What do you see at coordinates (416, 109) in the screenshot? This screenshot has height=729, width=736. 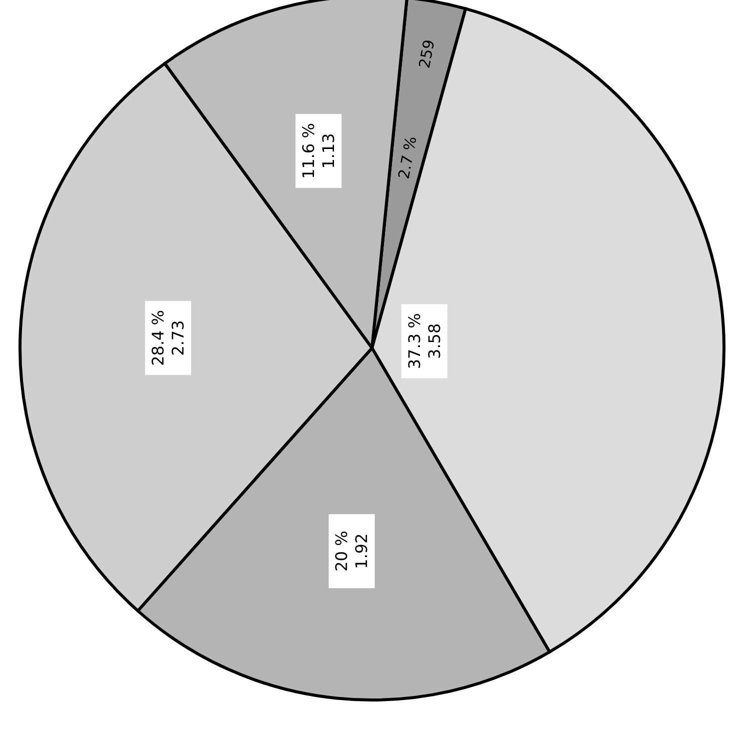 I see `text: 2.7 % 259` at bounding box center [416, 109].